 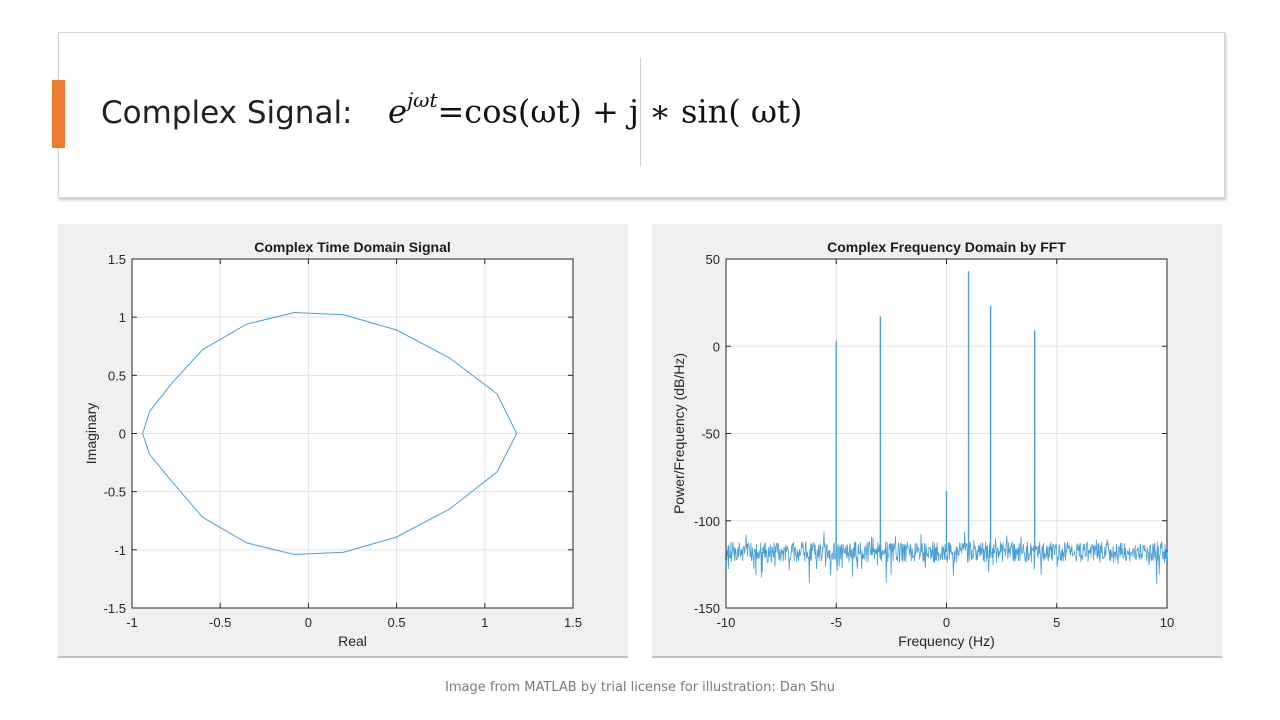 I want to click on formula-cos: cos(ωt), so click(x=523, y=111).